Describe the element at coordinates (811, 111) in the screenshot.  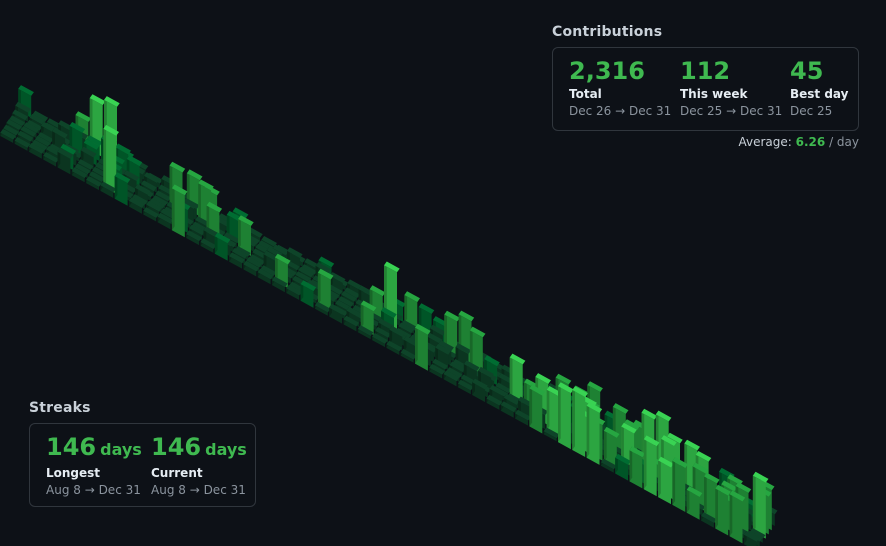
I see `stat-best-day-range: Dec 25` at that location.